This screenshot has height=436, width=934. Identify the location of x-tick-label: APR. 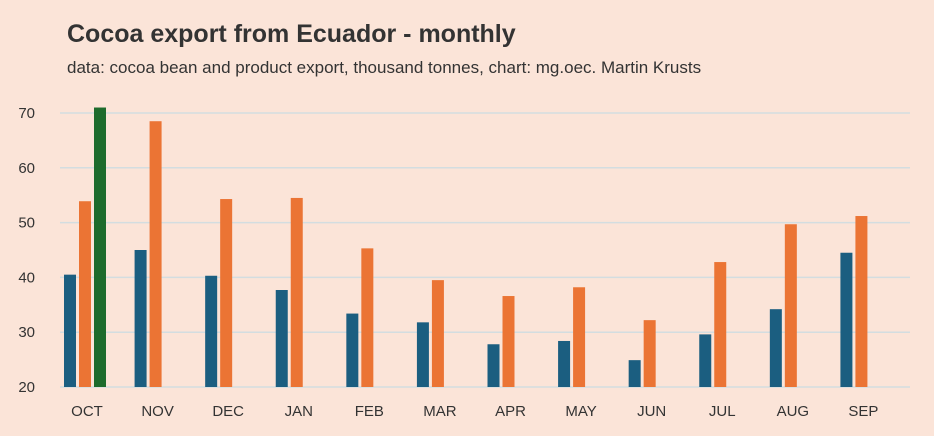
(510, 411).